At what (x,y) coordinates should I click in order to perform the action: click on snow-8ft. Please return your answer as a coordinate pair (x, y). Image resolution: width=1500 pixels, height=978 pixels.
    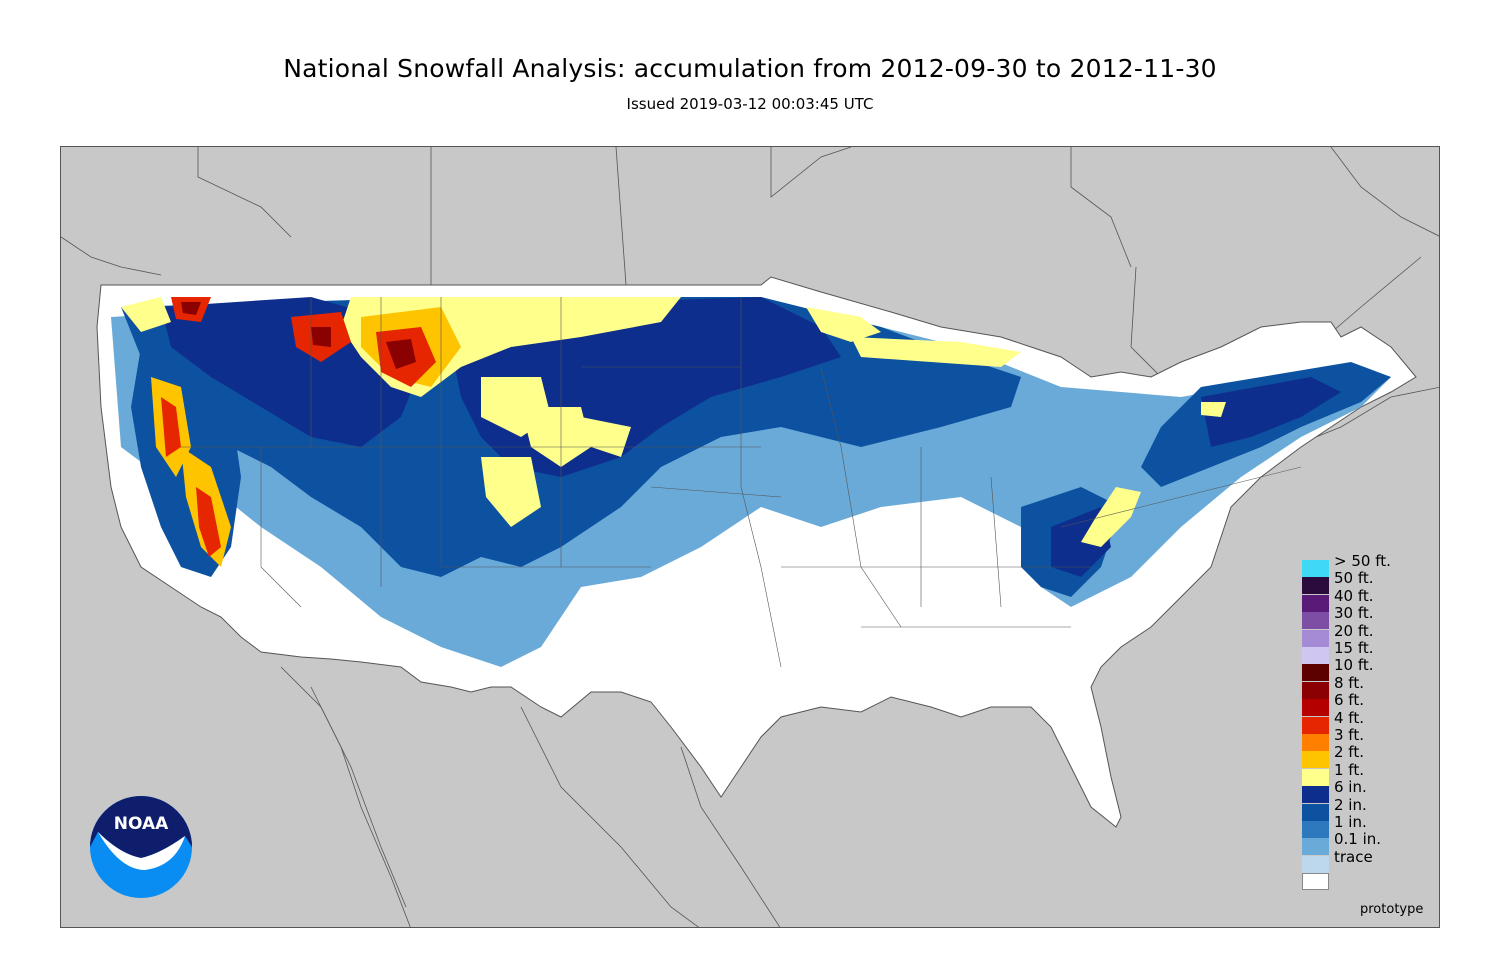
    Looking at the image, I should click on (298, 335).